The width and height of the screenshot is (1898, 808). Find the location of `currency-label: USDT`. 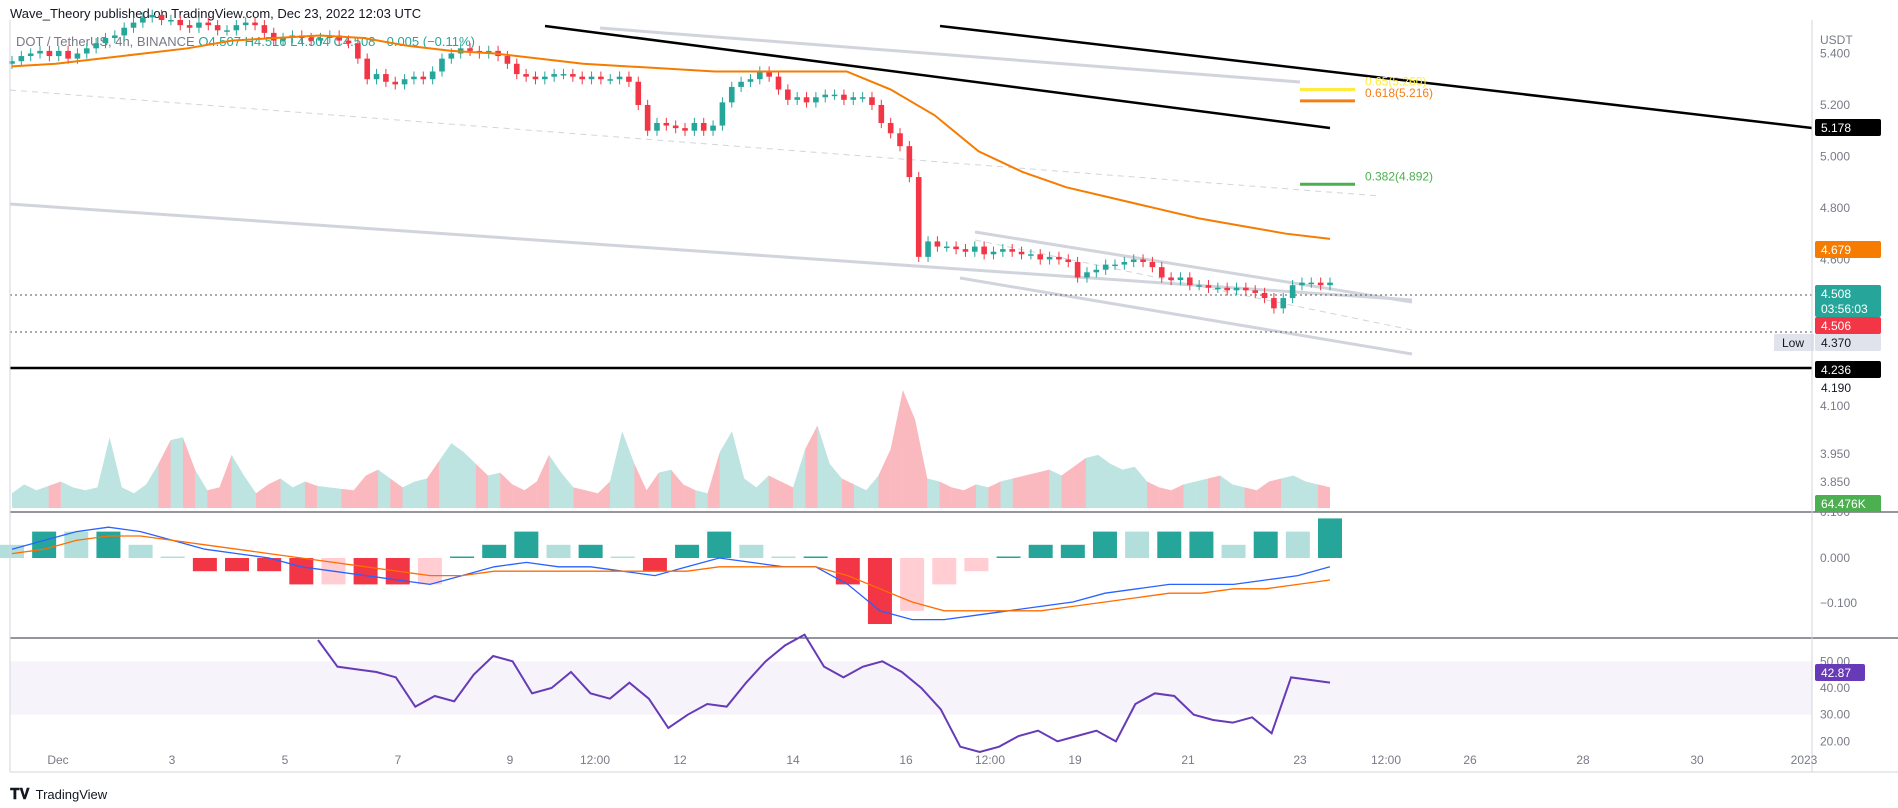

currency-label: USDT is located at coordinates (1836, 40).